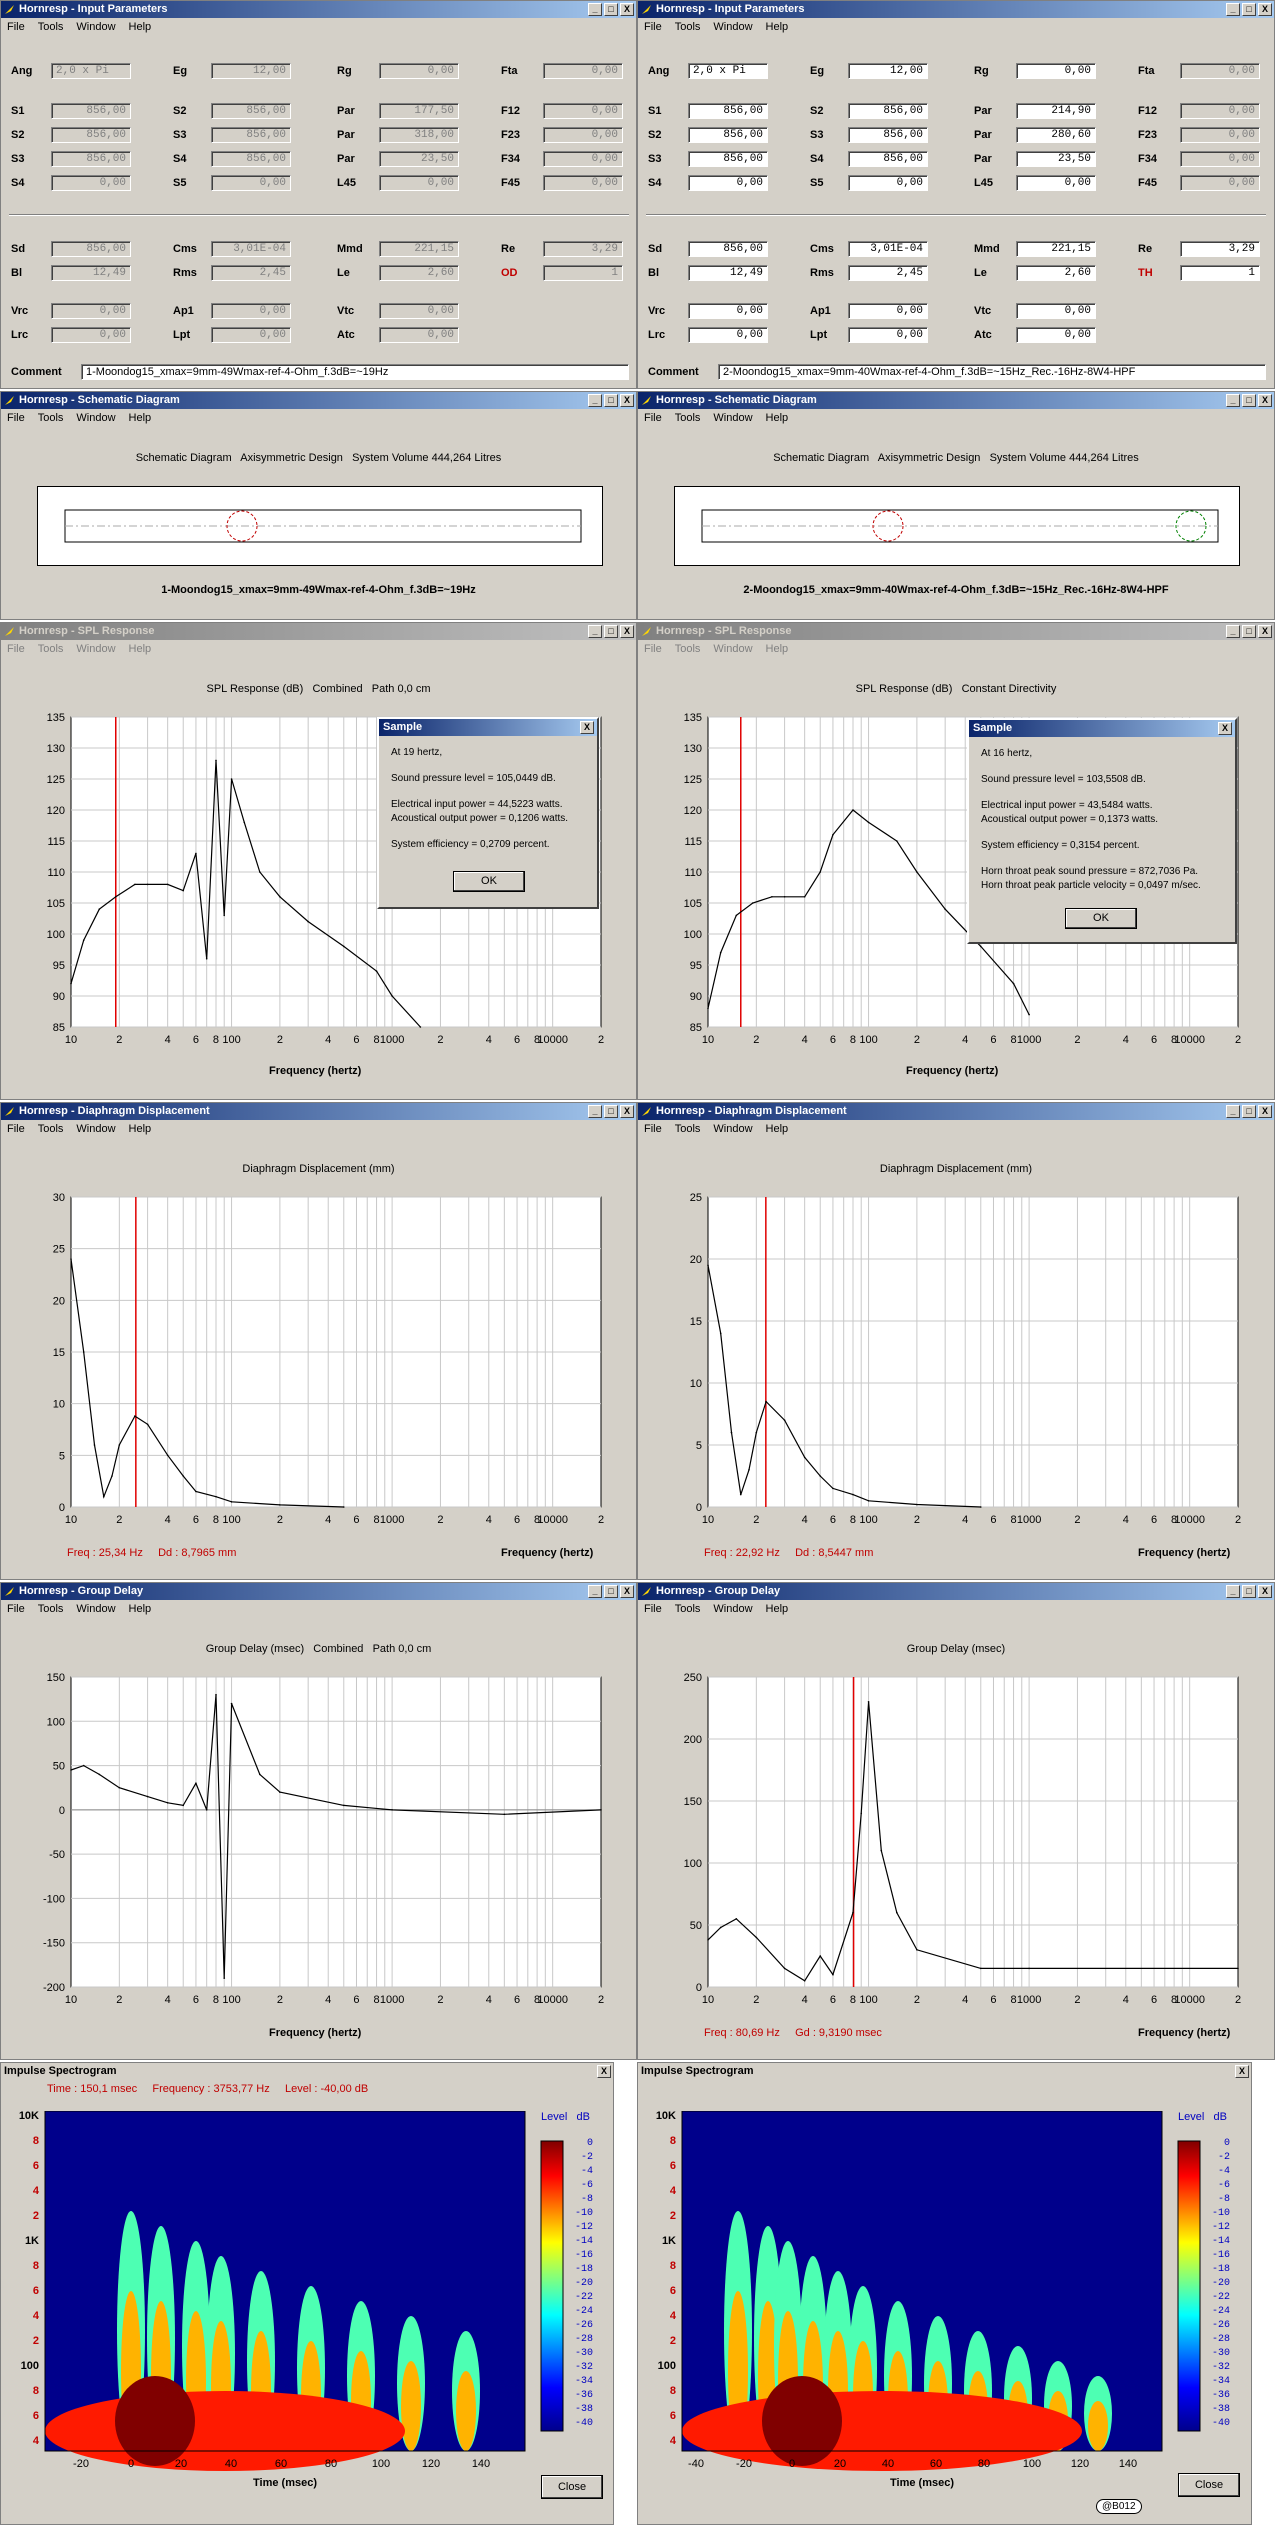 This screenshot has width=1275, height=2525. Describe the element at coordinates (1209, 2485) in the screenshot. I see `close-button: Close` at that location.